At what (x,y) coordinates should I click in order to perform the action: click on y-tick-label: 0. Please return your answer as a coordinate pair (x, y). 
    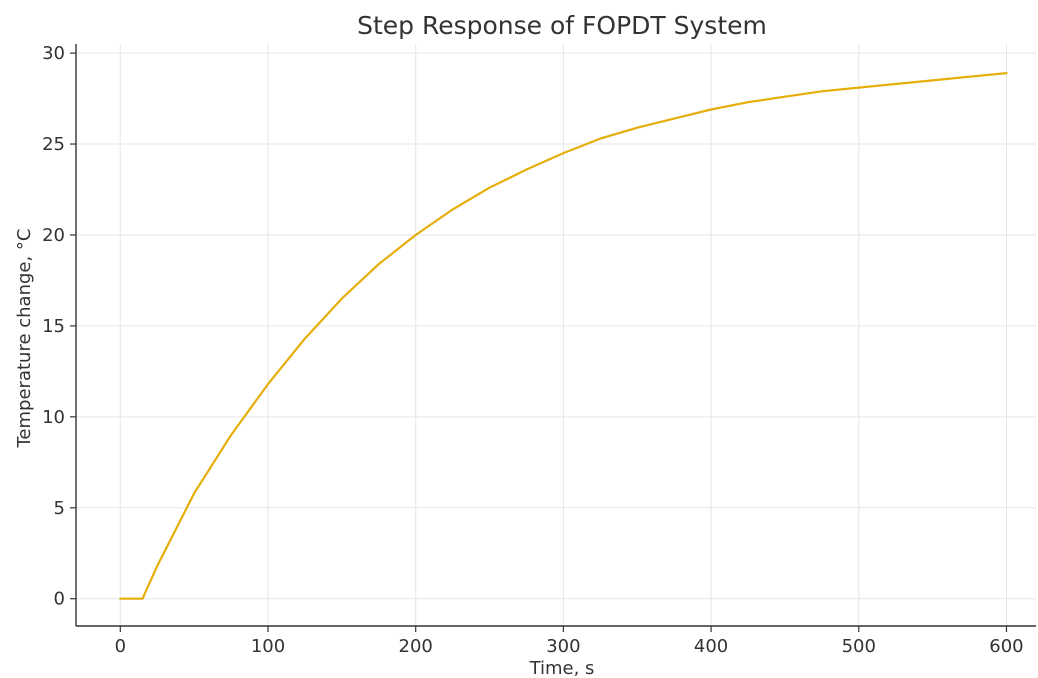
    Looking at the image, I should click on (59, 599).